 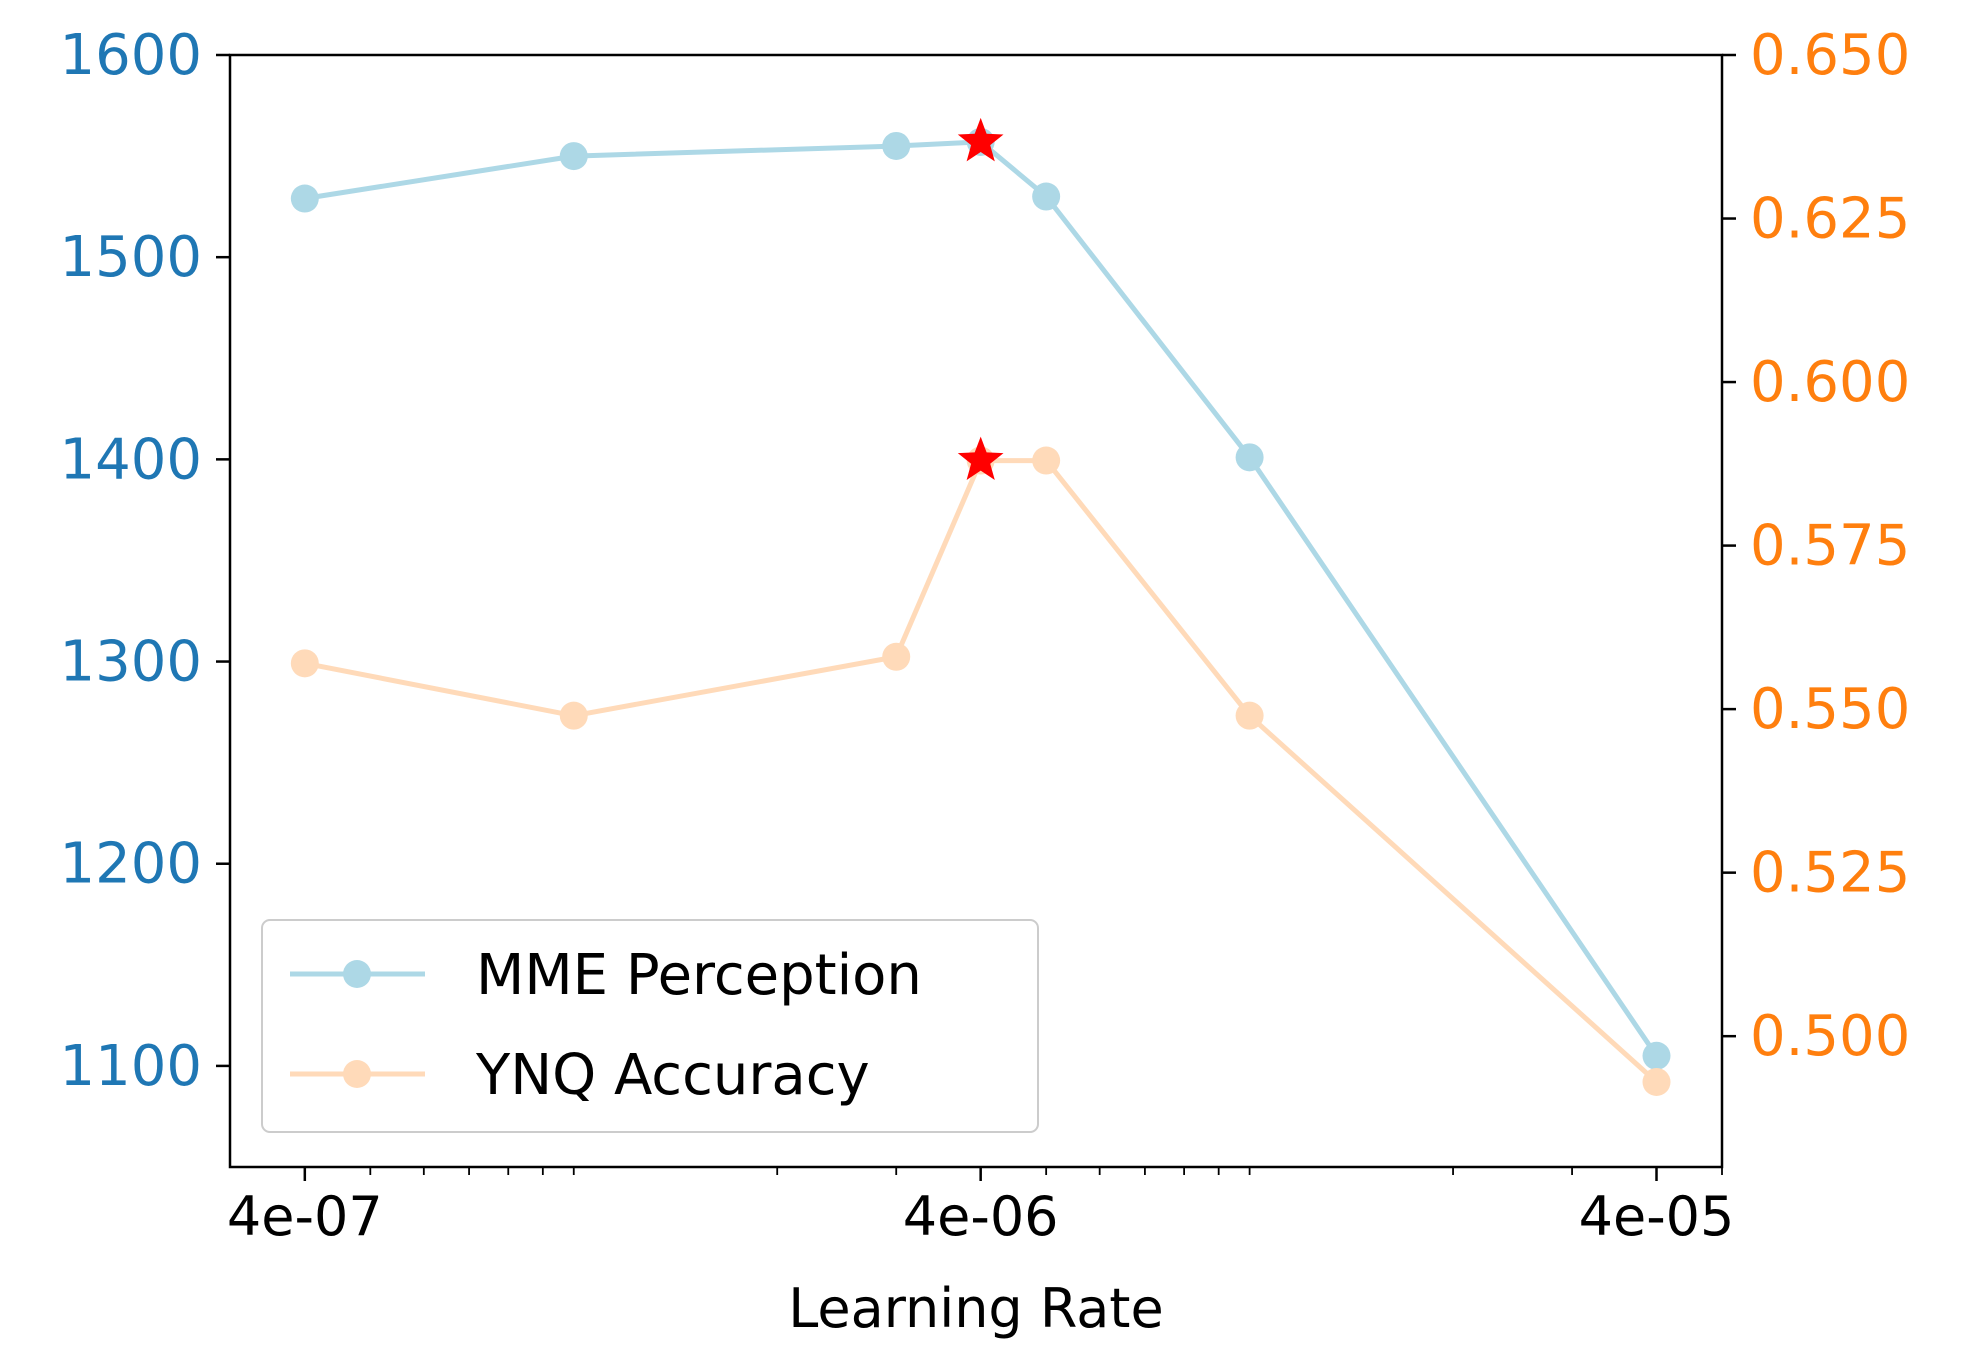 What do you see at coordinates (1657, 1216) in the screenshot?
I see `x-tick-label: 4e-05` at bounding box center [1657, 1216].